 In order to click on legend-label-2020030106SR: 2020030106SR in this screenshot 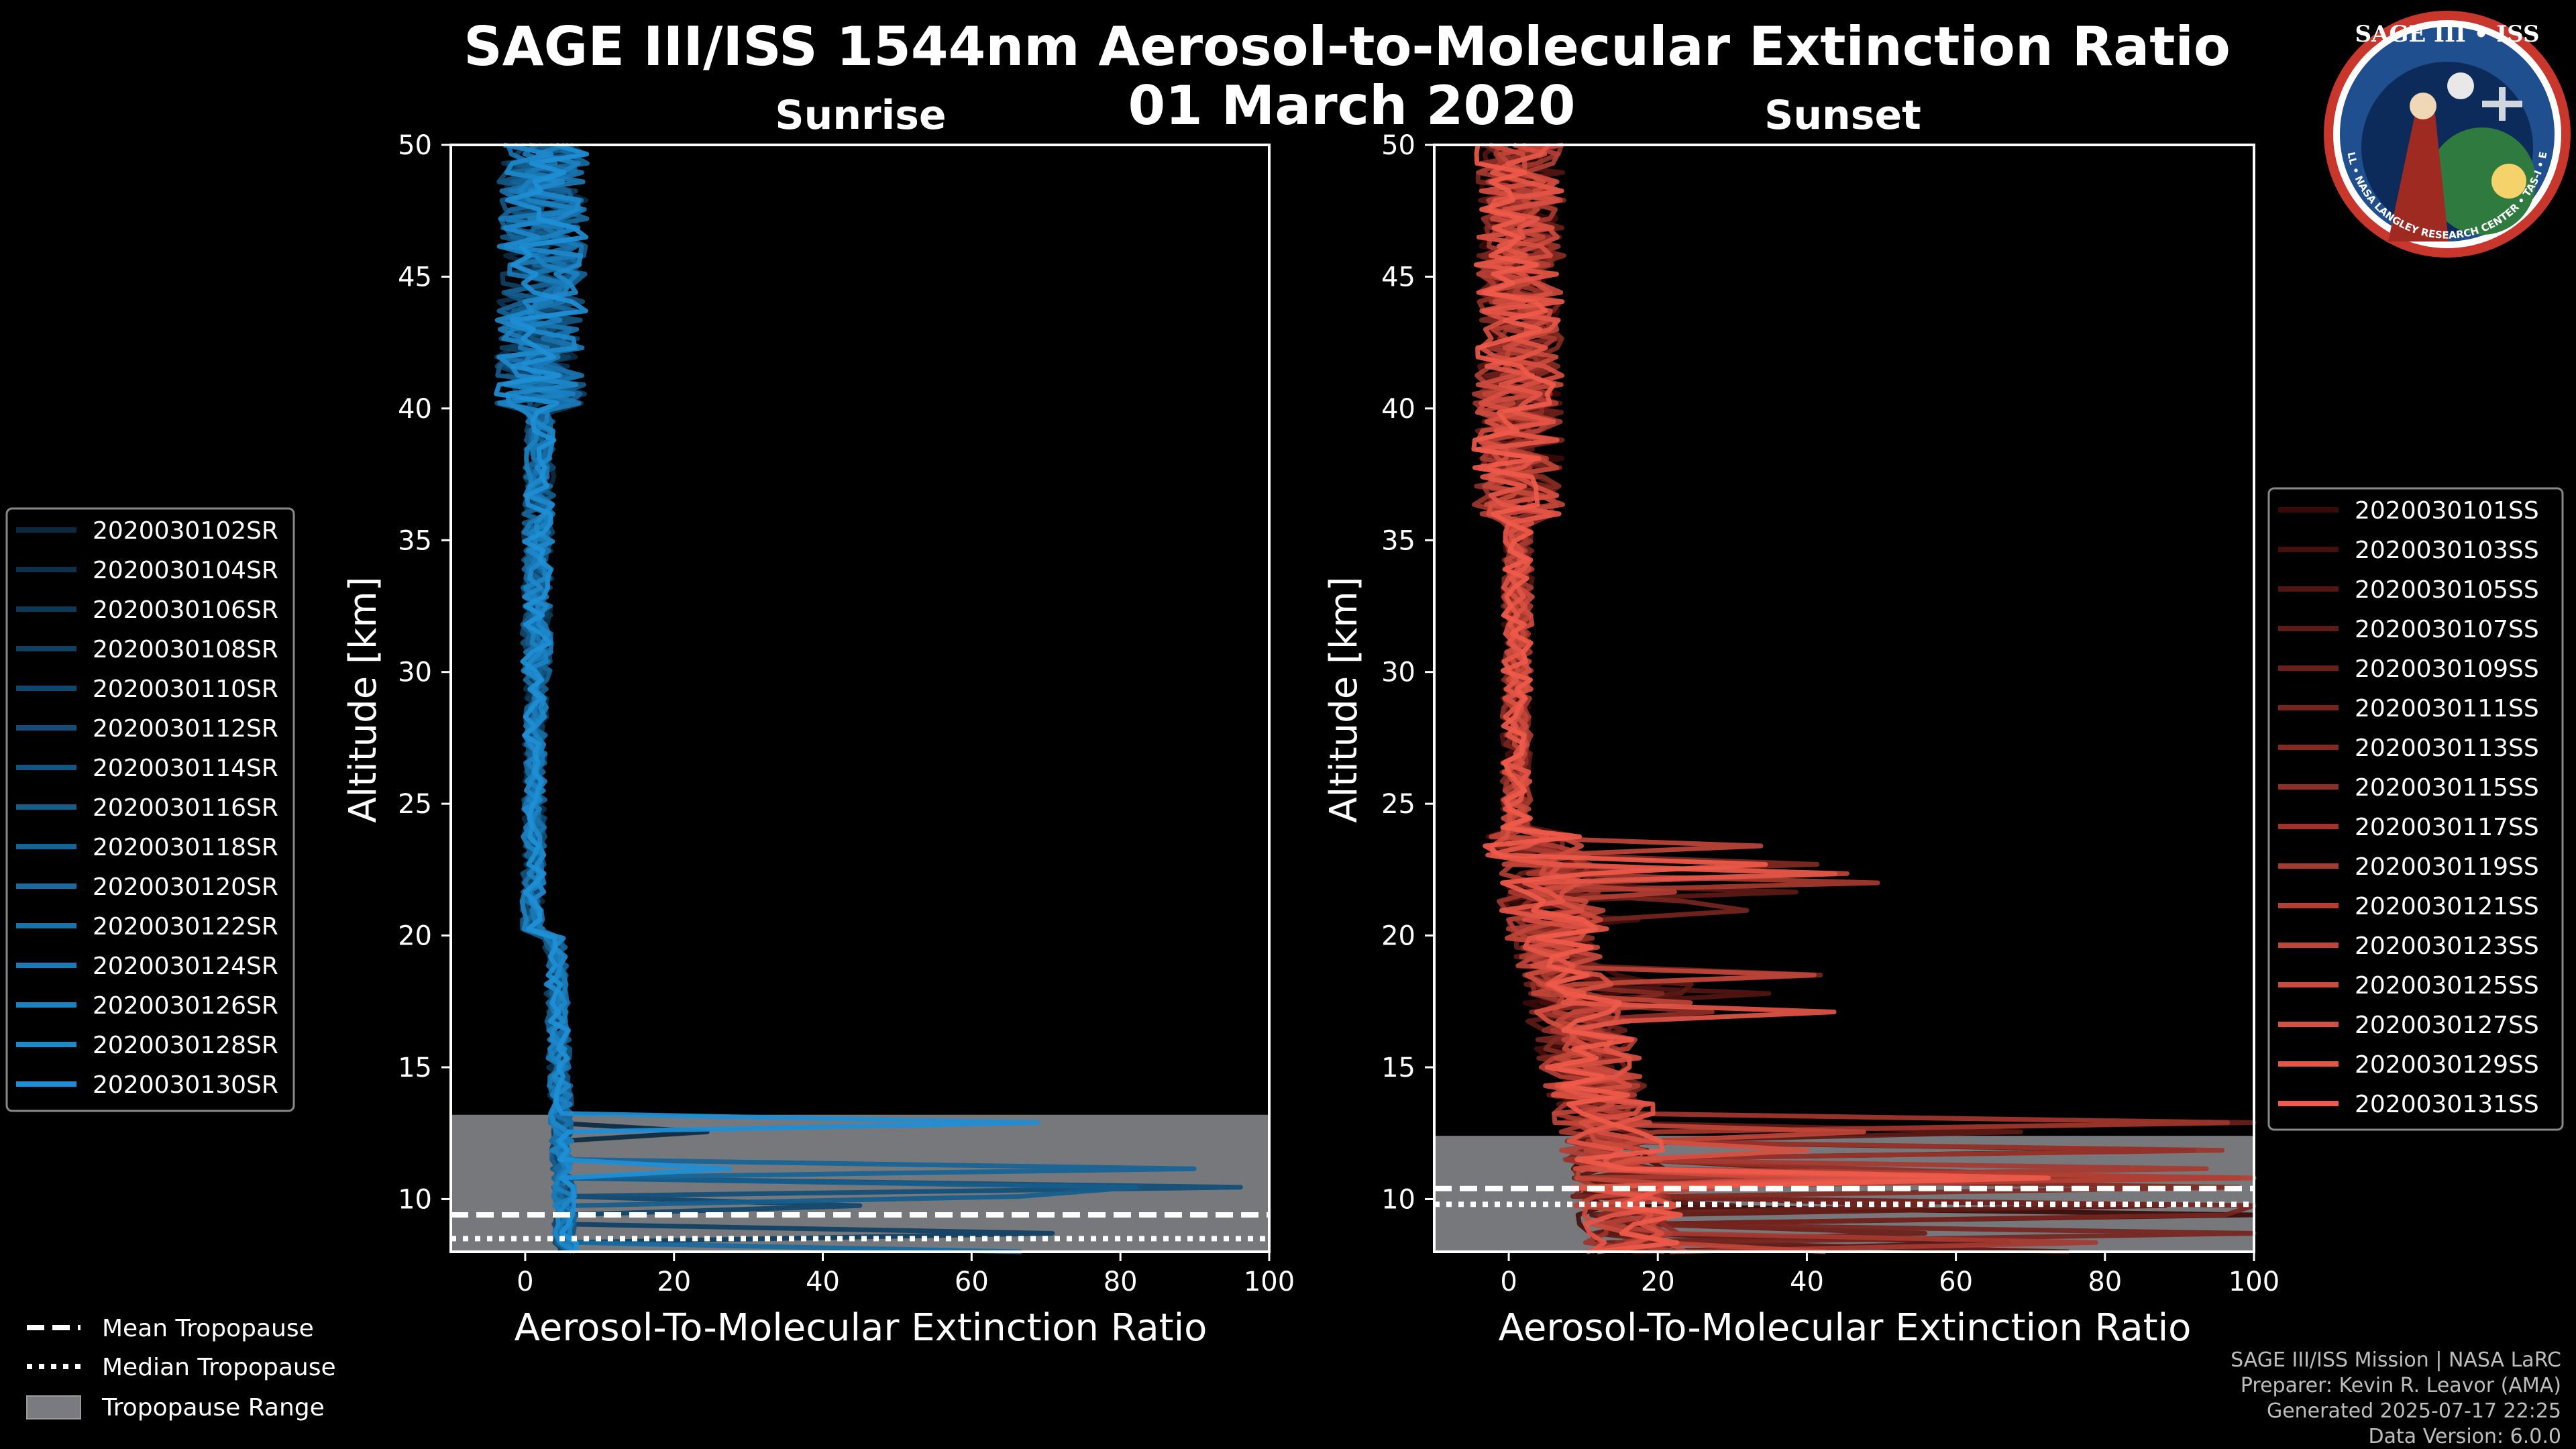, I will do `click(185, 610)`.